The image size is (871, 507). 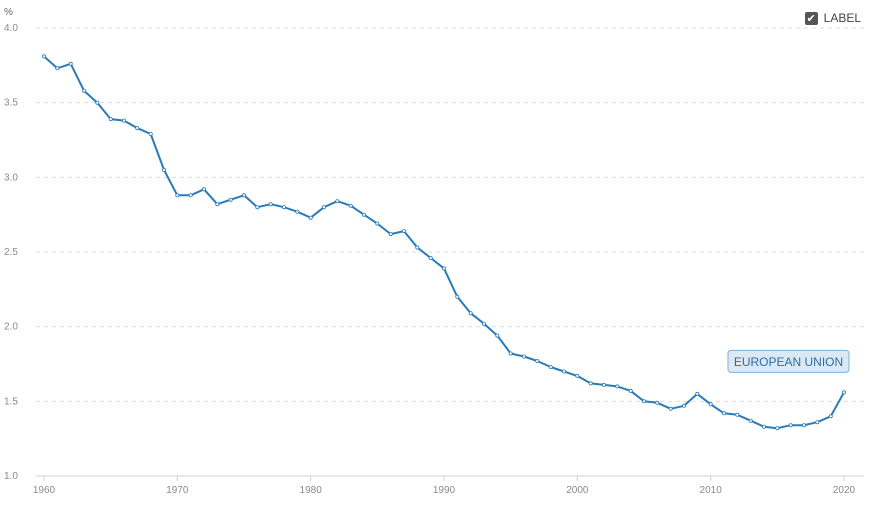 What do you see at coordinates (177, 490) in the screenshot?
I see `x-tick-label: 1970` at bounding box center [177, 490].